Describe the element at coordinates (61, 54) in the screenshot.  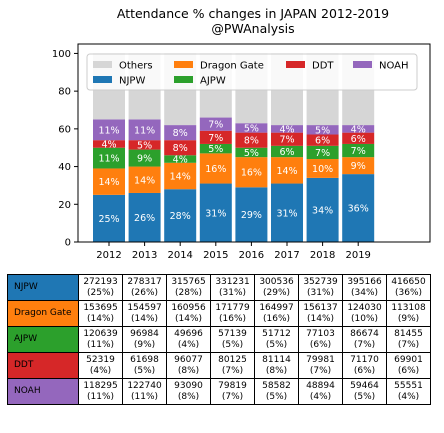
I see `y-tick-label: 100` at that location.